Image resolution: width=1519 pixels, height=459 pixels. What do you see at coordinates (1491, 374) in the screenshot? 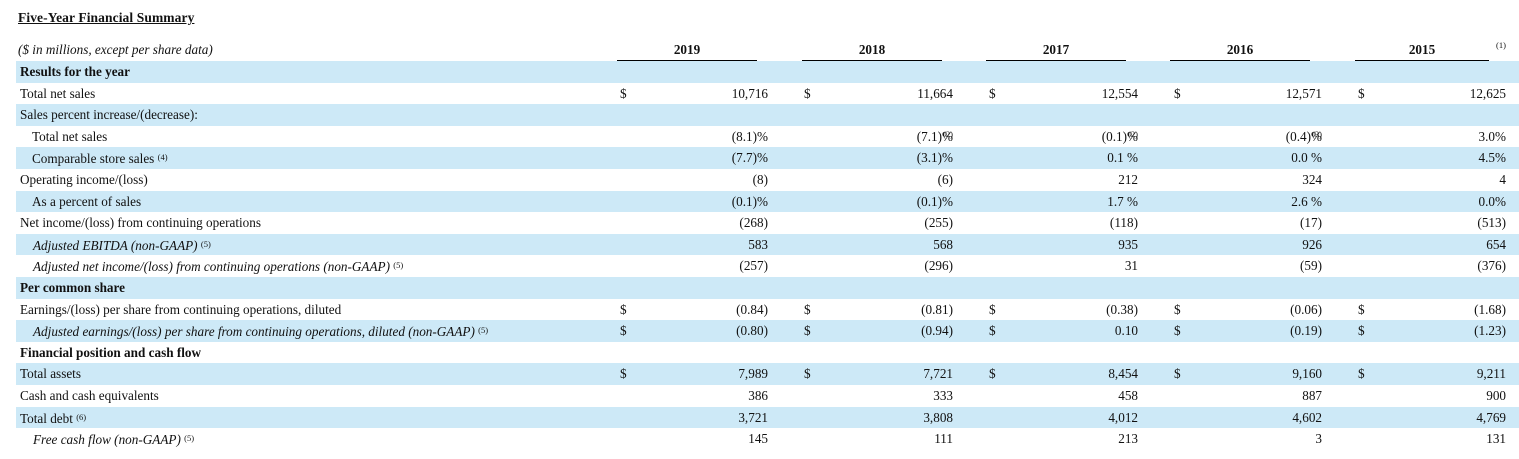
I see `value-cell-2015: 9,211` at bounding box center [1491, 374].